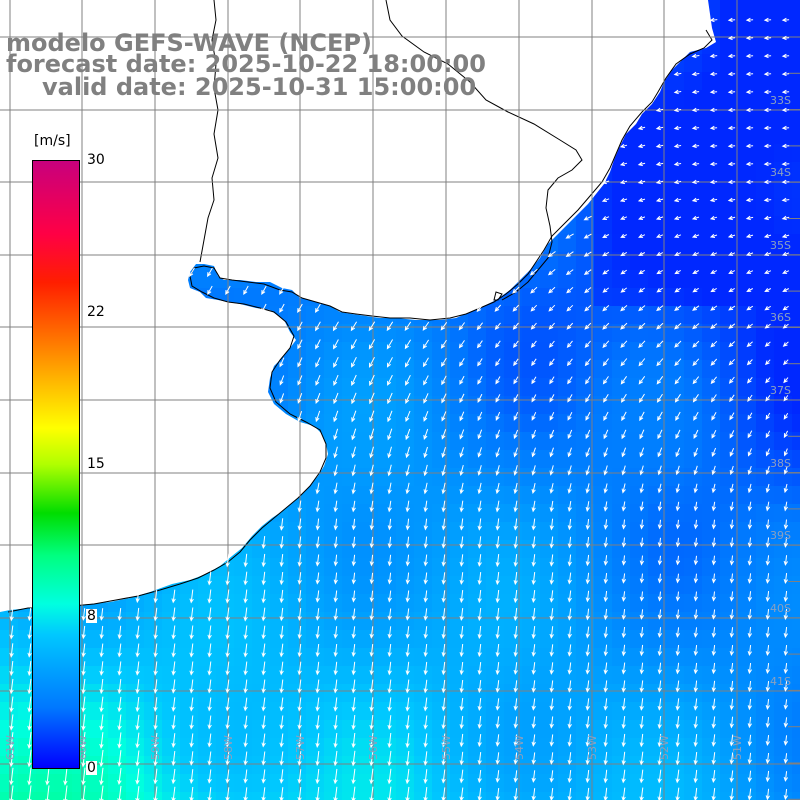  Describe the element at coordinates (155, 747) in the screenshot. I see `lon-label: 59W` at that location.